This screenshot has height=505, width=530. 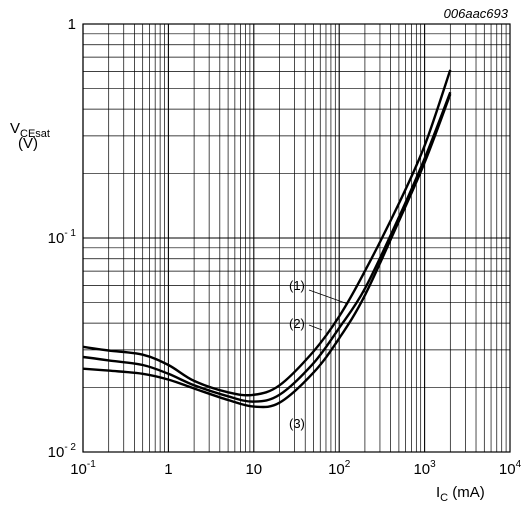 What do you see at coordinates (510, 468) in the screenshot?
I see `x-tick-label: 10⁴` at bounding box center [510, 468].